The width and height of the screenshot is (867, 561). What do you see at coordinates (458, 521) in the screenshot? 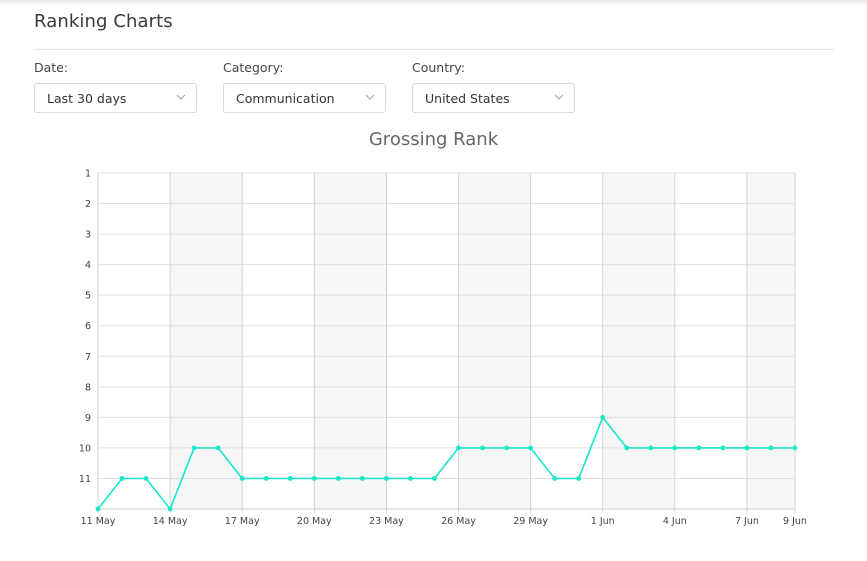
I see `x-tick-label: 26 May` at bounding box center [458, 521].